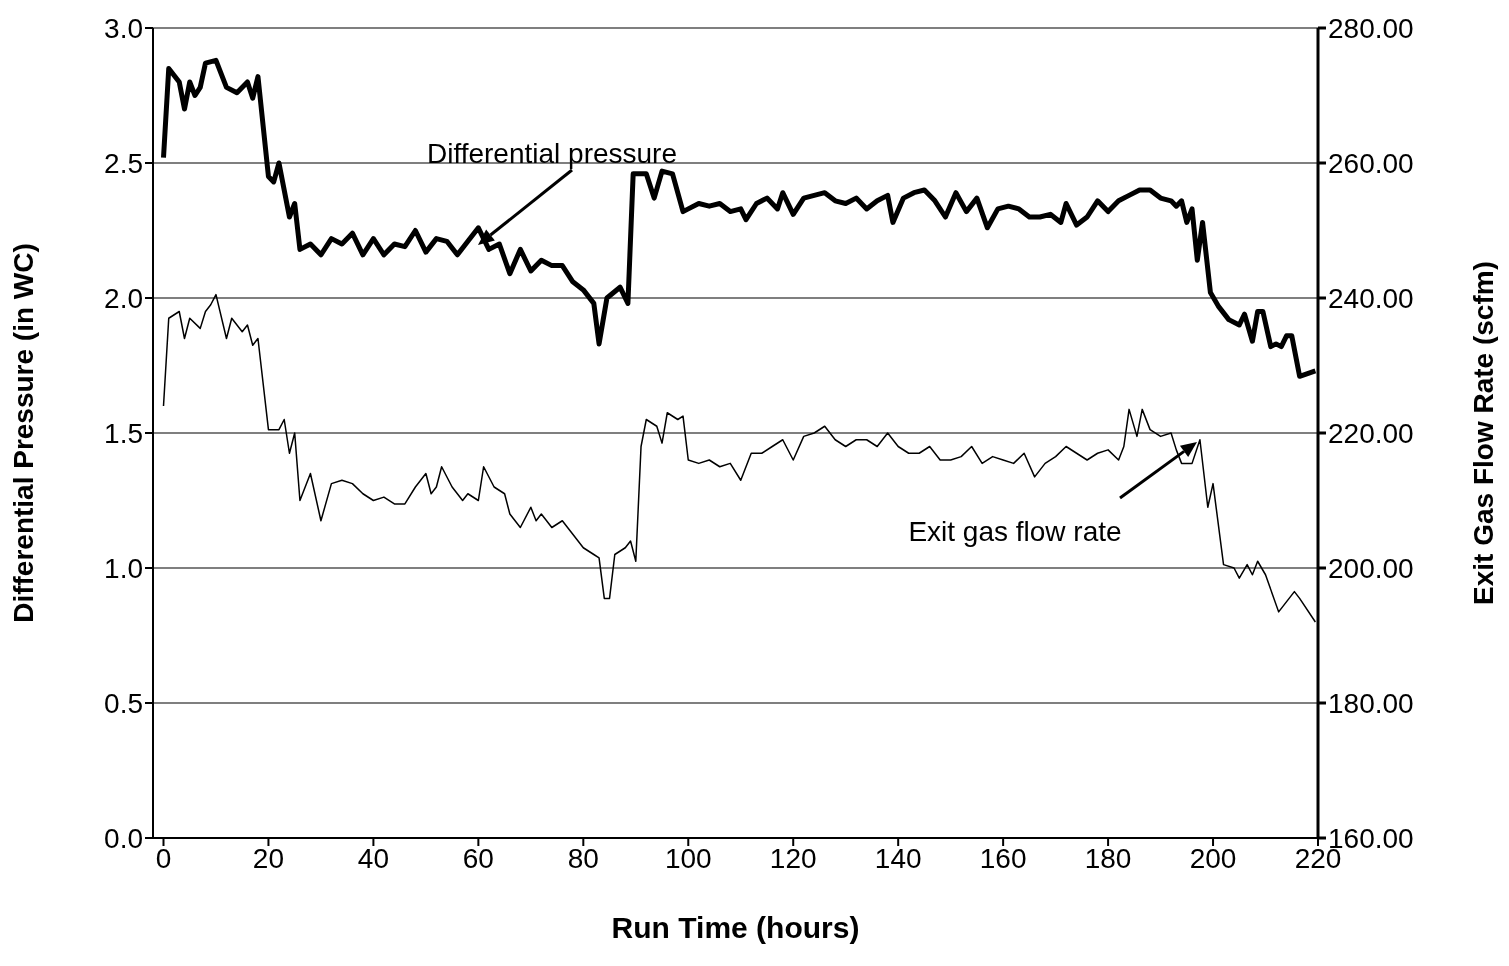 The height and width of the screenshot is (966, 1509). I want to click on x-tick-label: 200, so click(1213, 858).